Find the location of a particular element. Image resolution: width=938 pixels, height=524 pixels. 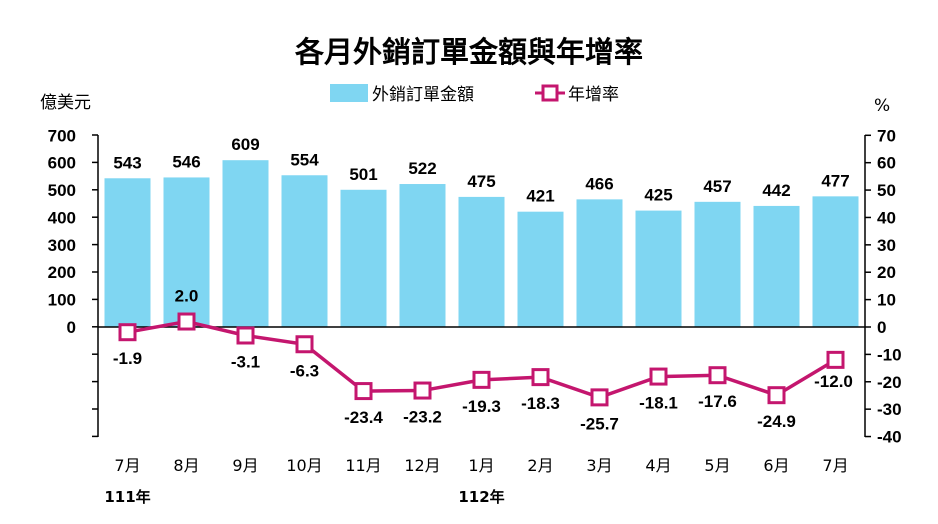

x-axis-category-label: 5月 is located at coordinates (717, 465).